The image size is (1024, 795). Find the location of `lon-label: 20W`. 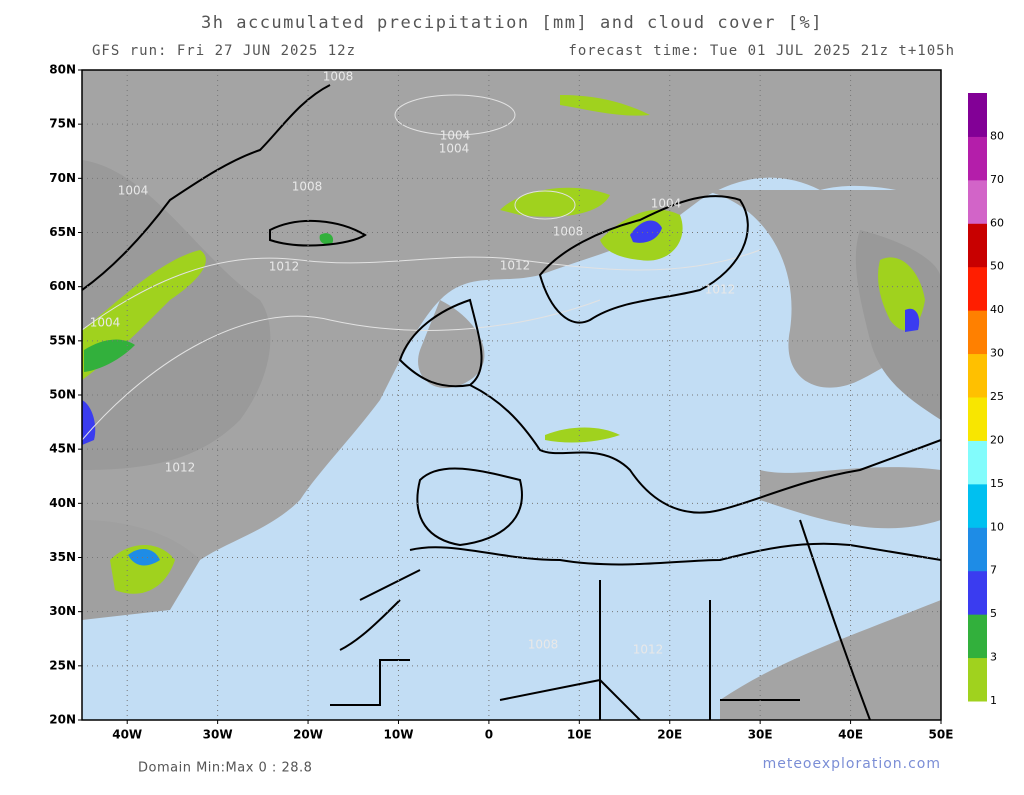

lon-label: 20W is located at coordinates (308, 735).